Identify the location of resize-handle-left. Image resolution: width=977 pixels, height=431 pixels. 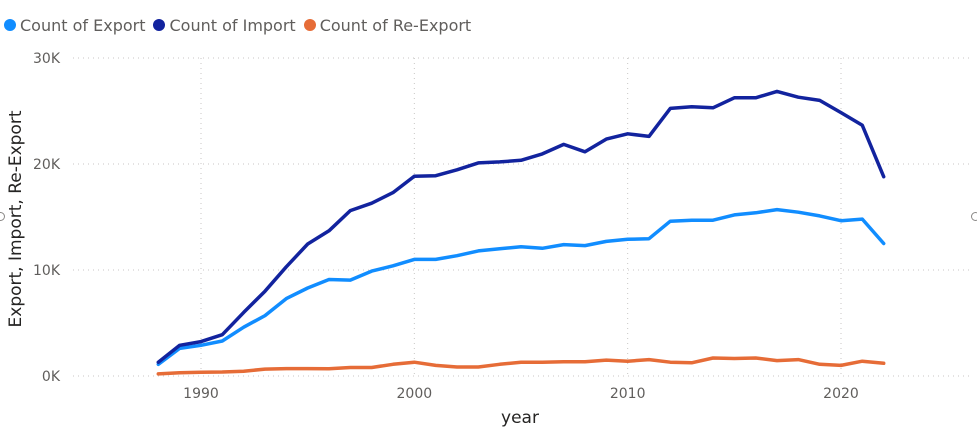
(2, 216).